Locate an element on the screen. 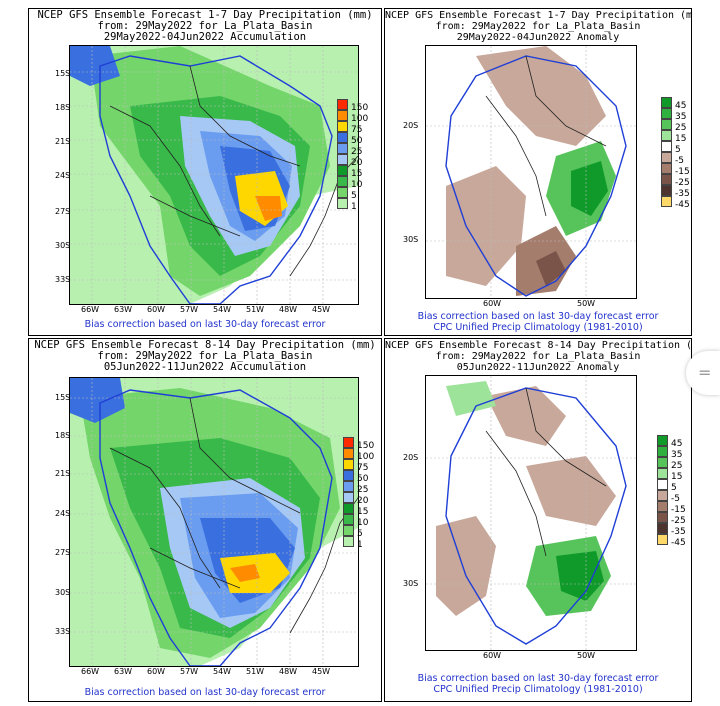 This screenshot has width=720, height=706. precip-map is located at coordinates (214, 175).